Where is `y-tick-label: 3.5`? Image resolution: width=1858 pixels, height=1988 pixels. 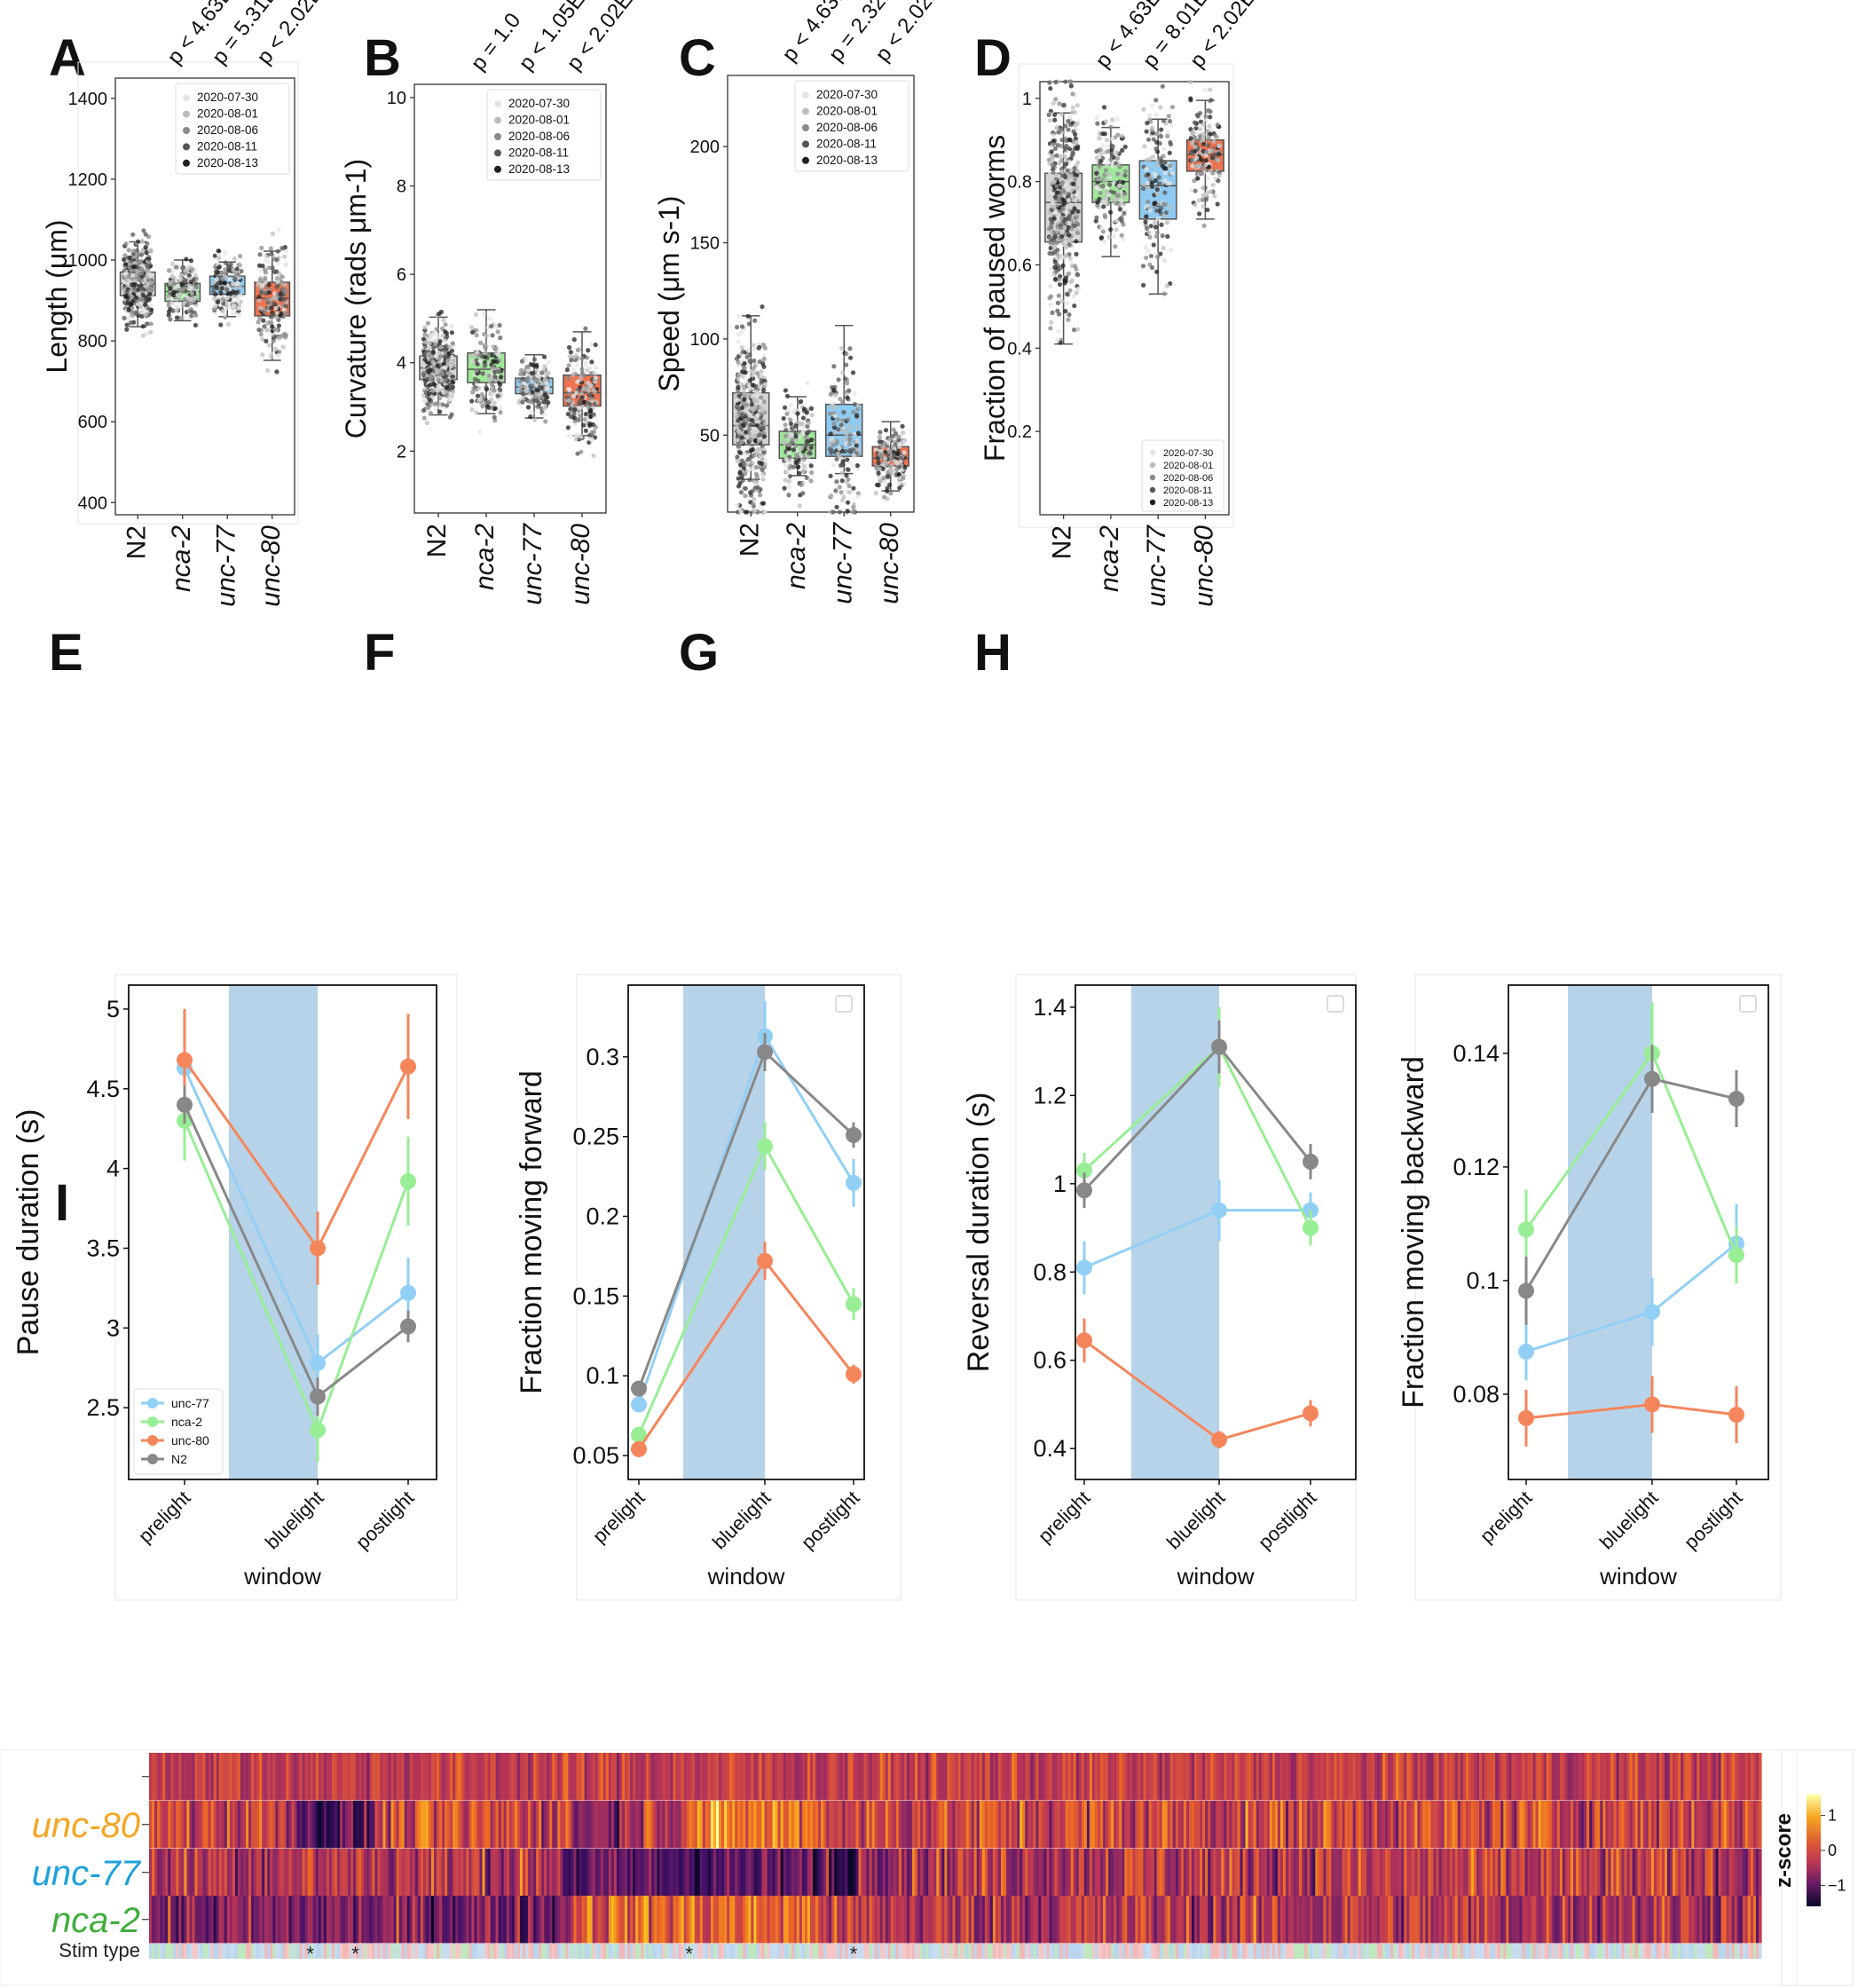 y-tick-label: 3.5 is located at coordinates (103, 1248).